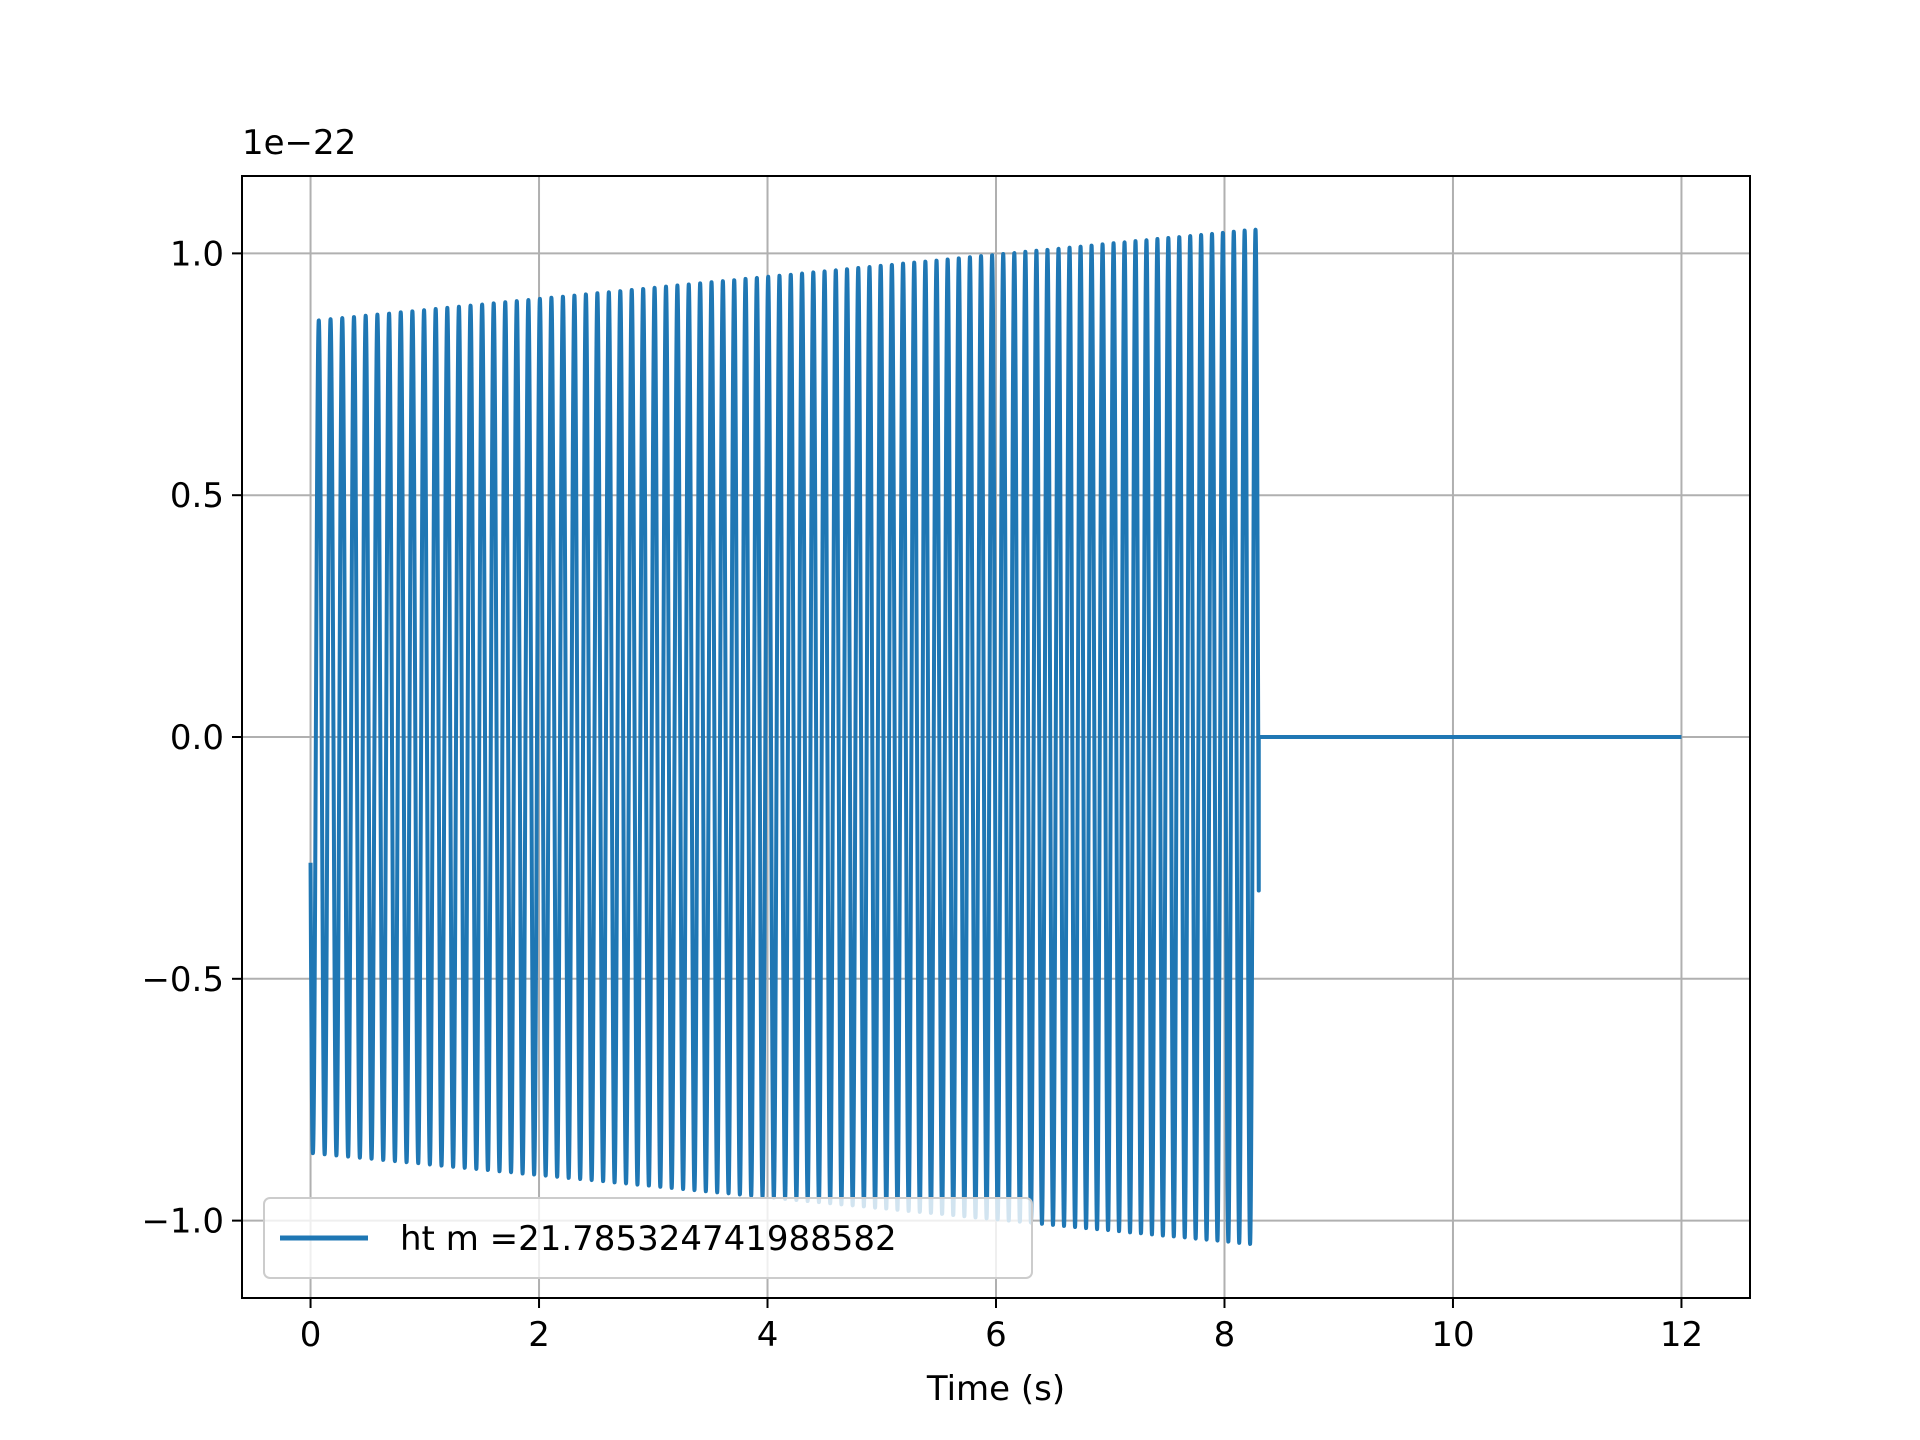 This screenshot has height=1440, width=1920. Describe the element at coordinates (995, 1389) in the screenshot. I see `x-axis-label: Time (s)` at that location.